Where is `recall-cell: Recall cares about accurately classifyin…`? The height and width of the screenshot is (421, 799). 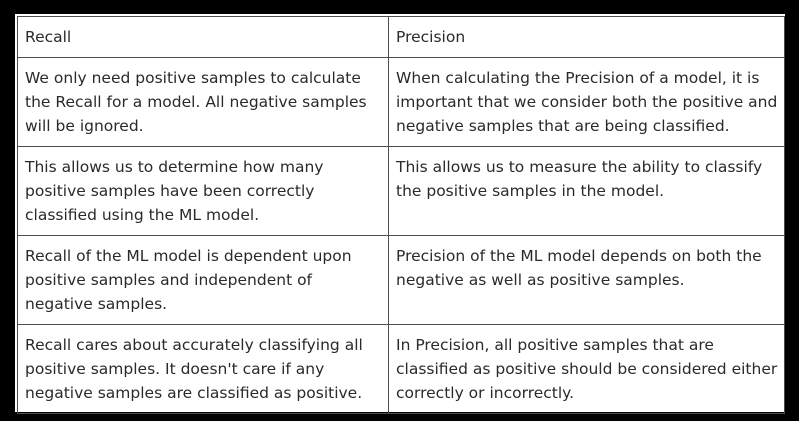 recall-cell: Recall cares about accurately classifyin… is located at coordinates (203, 369).